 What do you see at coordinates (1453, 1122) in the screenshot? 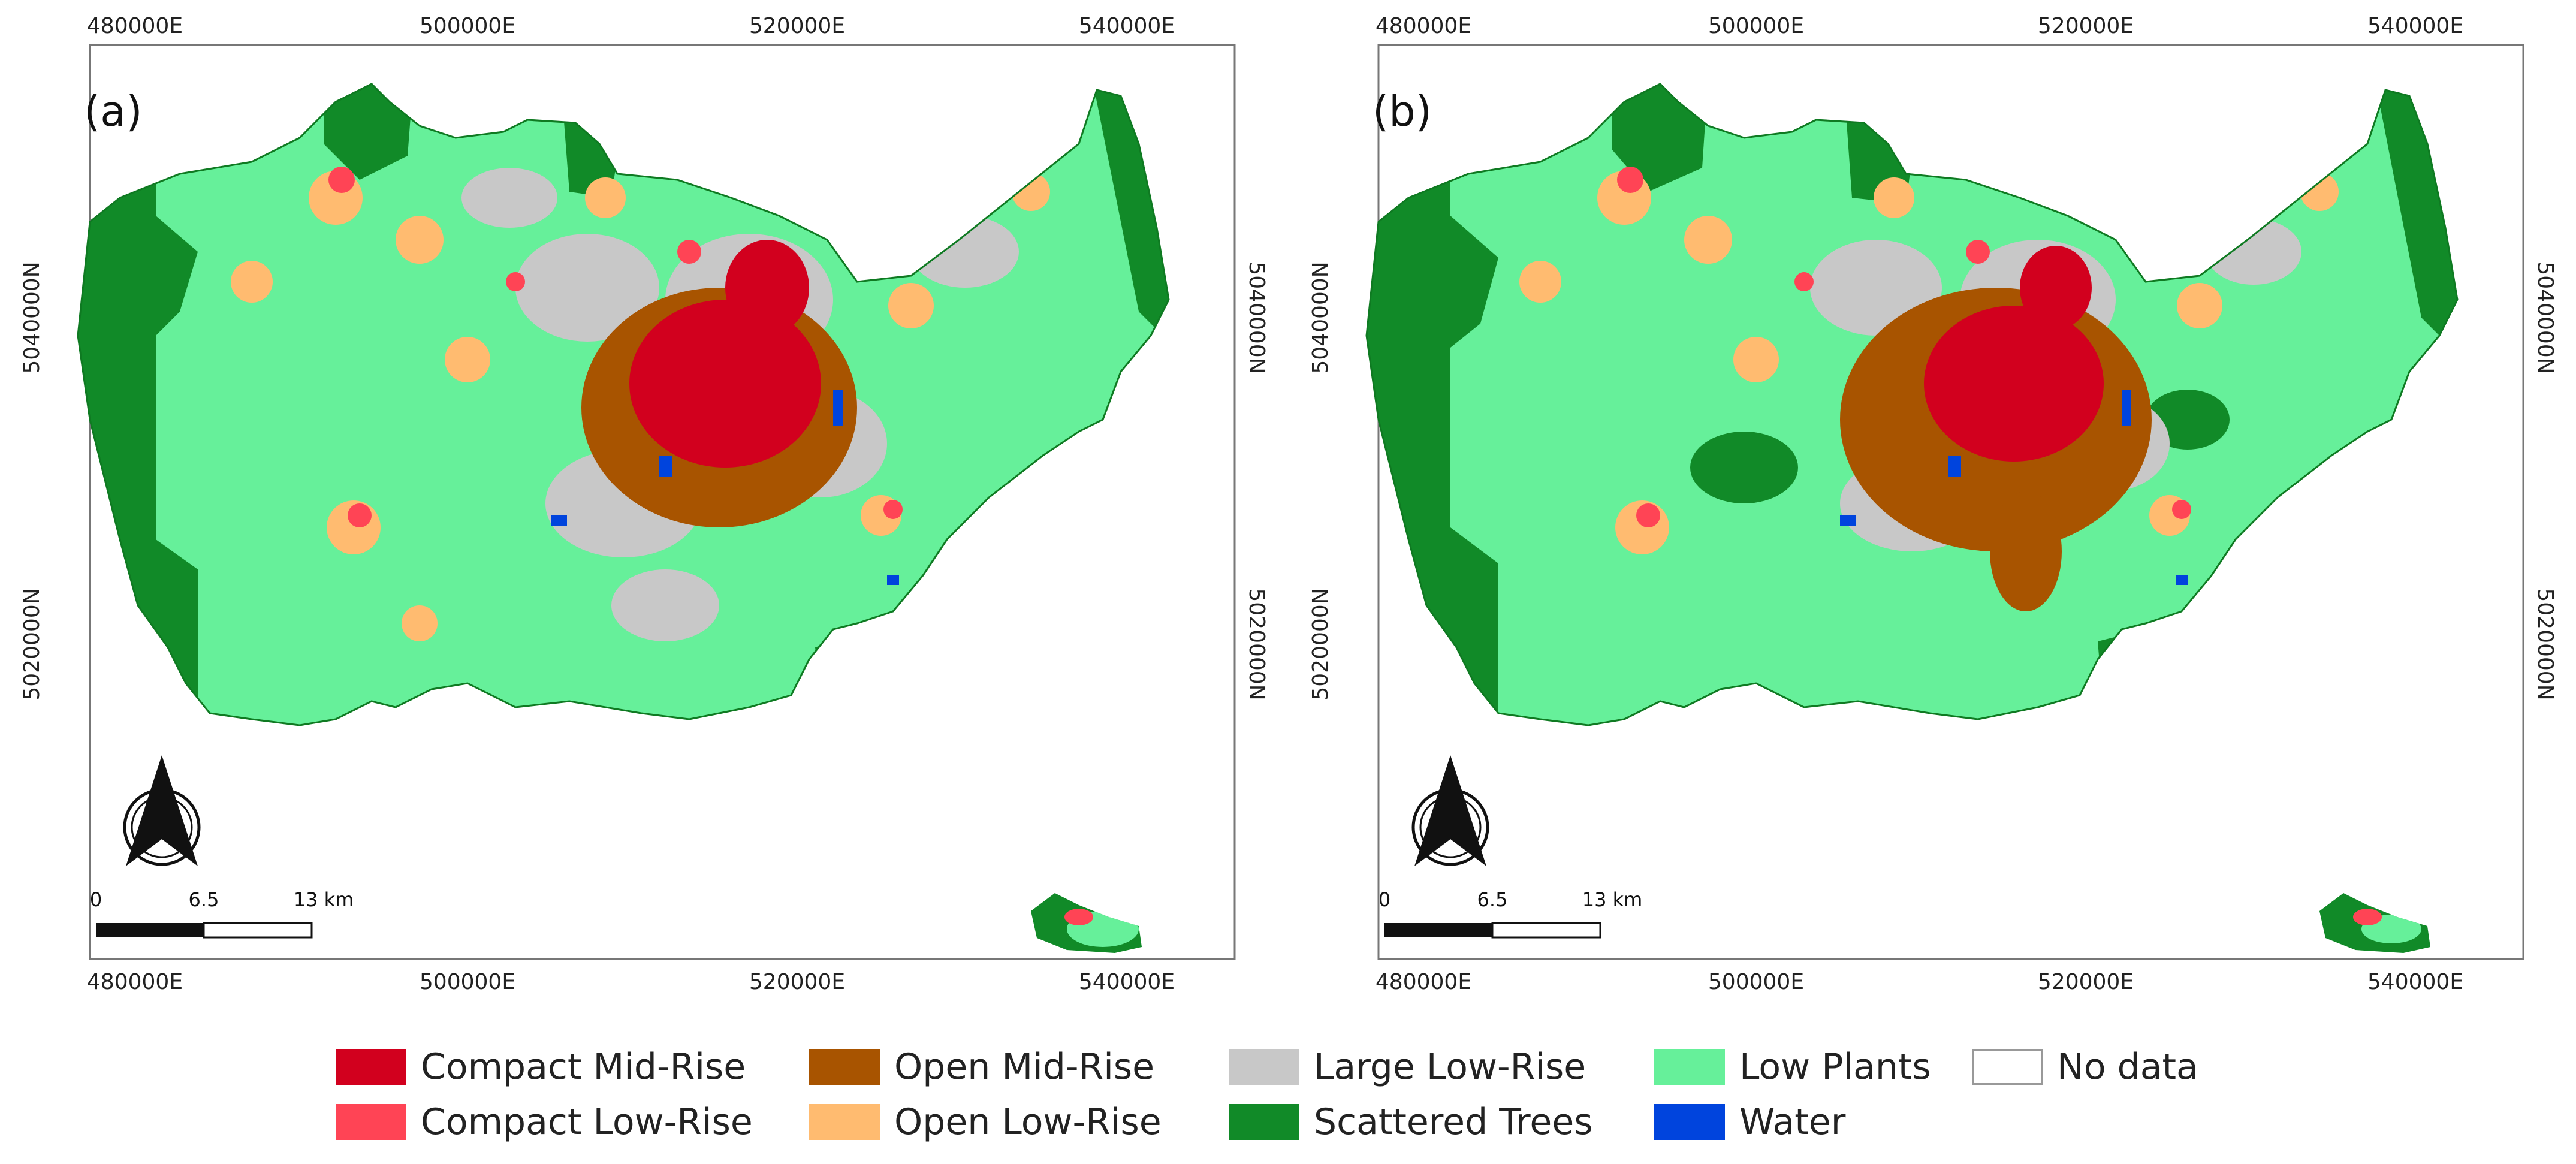
I see `legend-label: Scattered Trees` at bounding box center [1453, 1122].